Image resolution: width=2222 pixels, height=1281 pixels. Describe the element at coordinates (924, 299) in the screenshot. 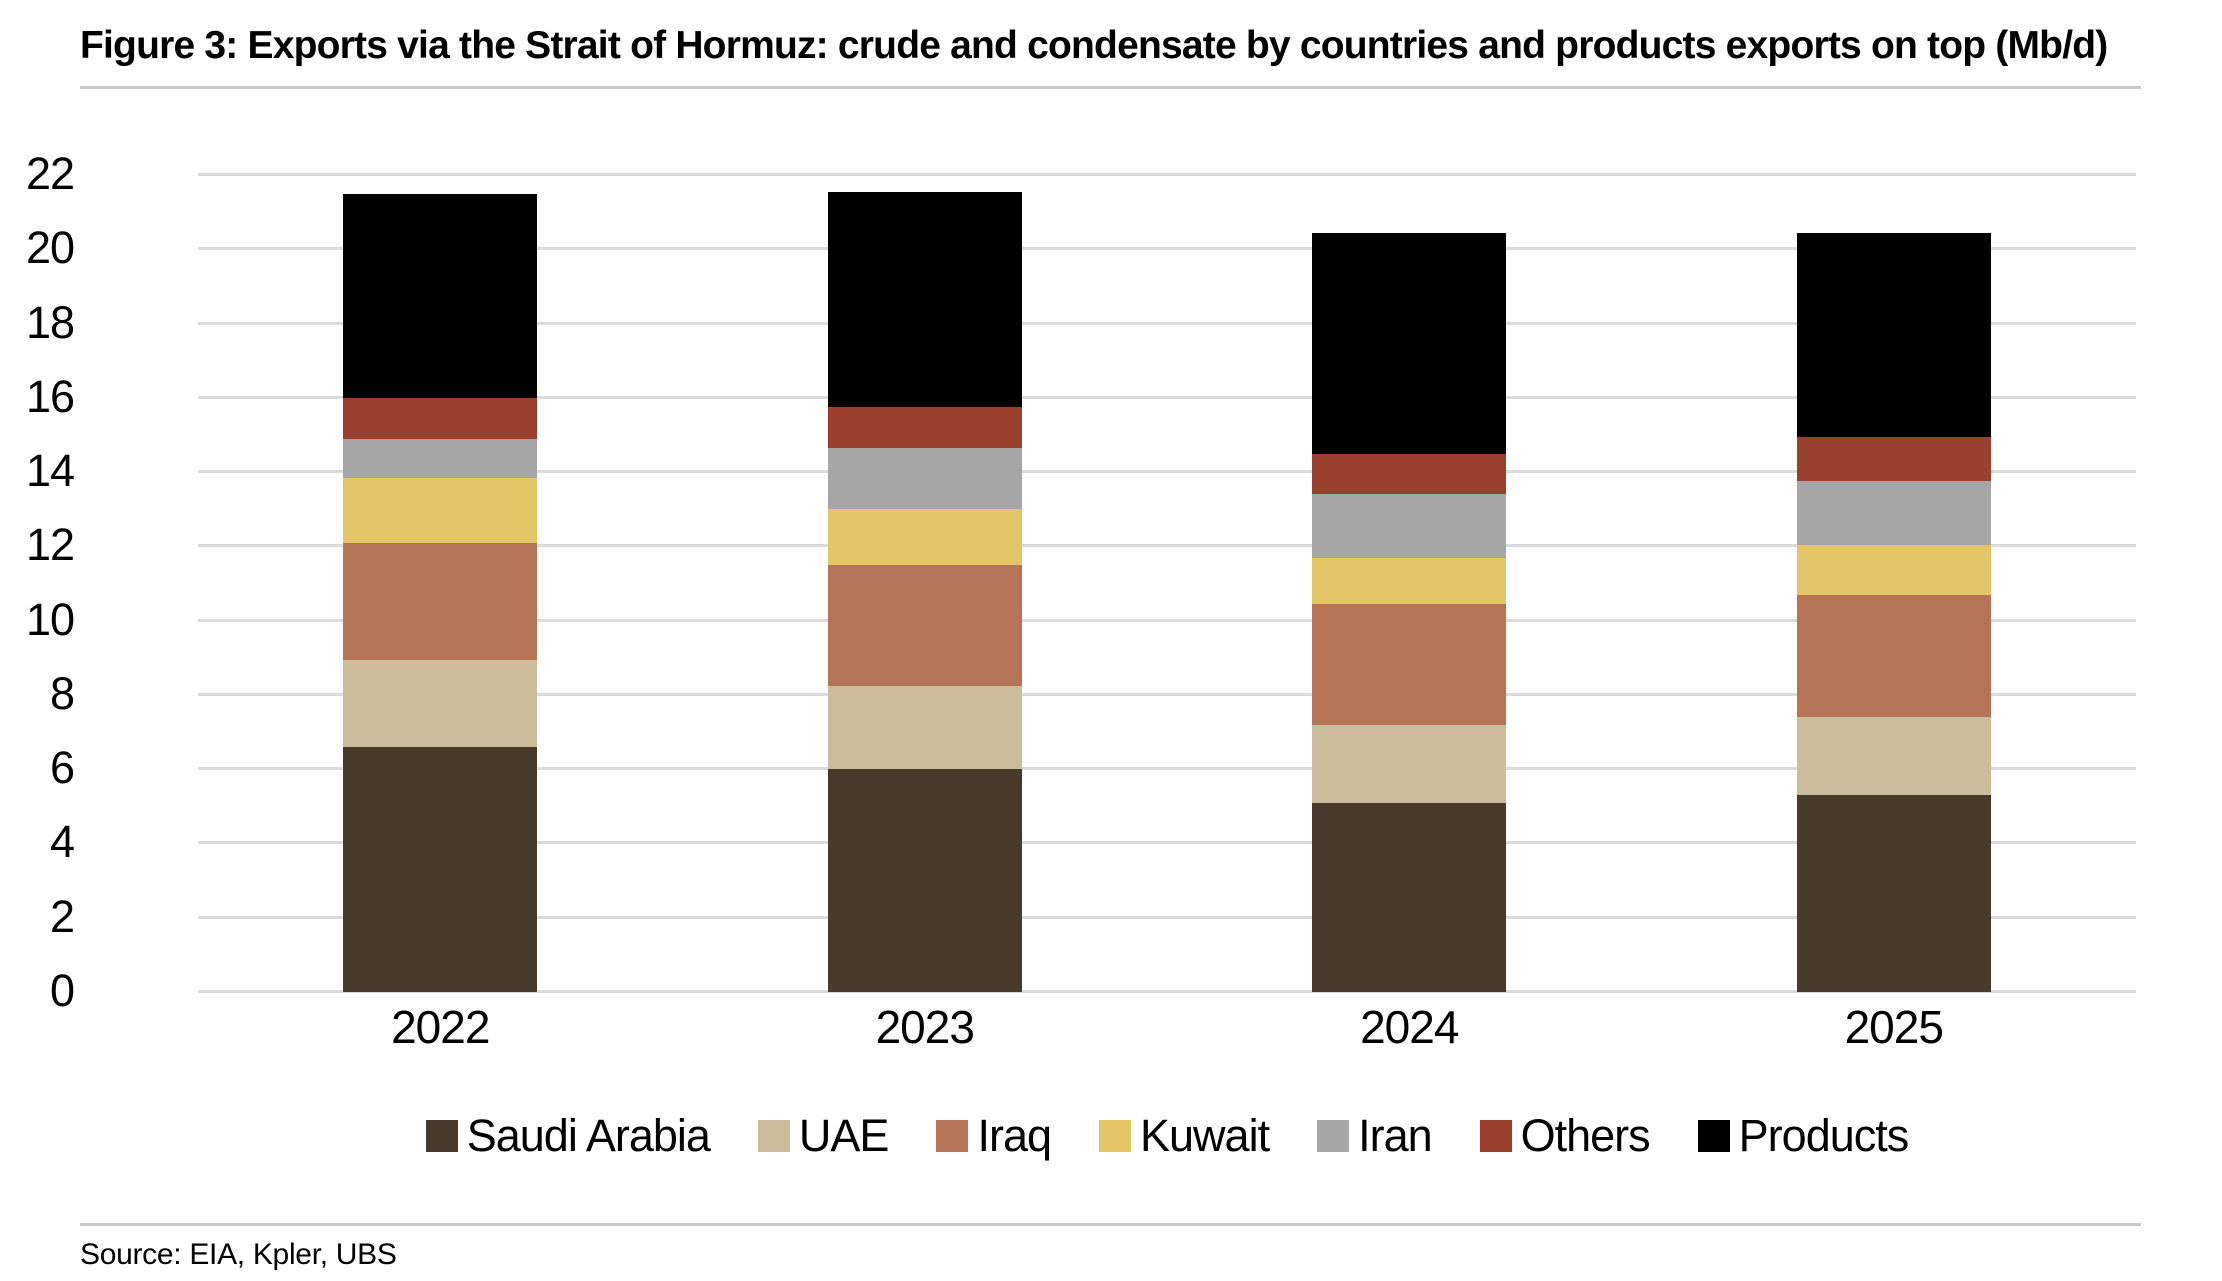

I see `bar-segment-products-2023` at that location.